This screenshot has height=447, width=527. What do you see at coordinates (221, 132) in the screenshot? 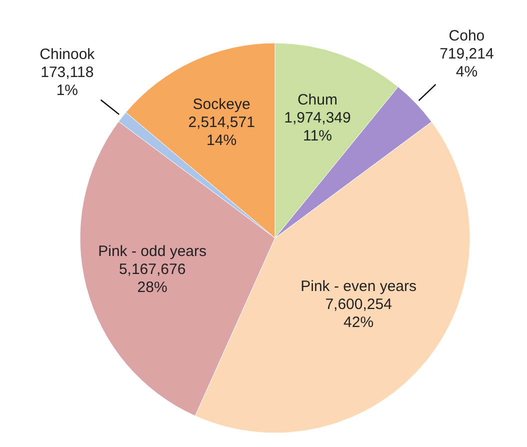
I see `data-label: 2,514,571 14%` at bounding box center [221, 132].